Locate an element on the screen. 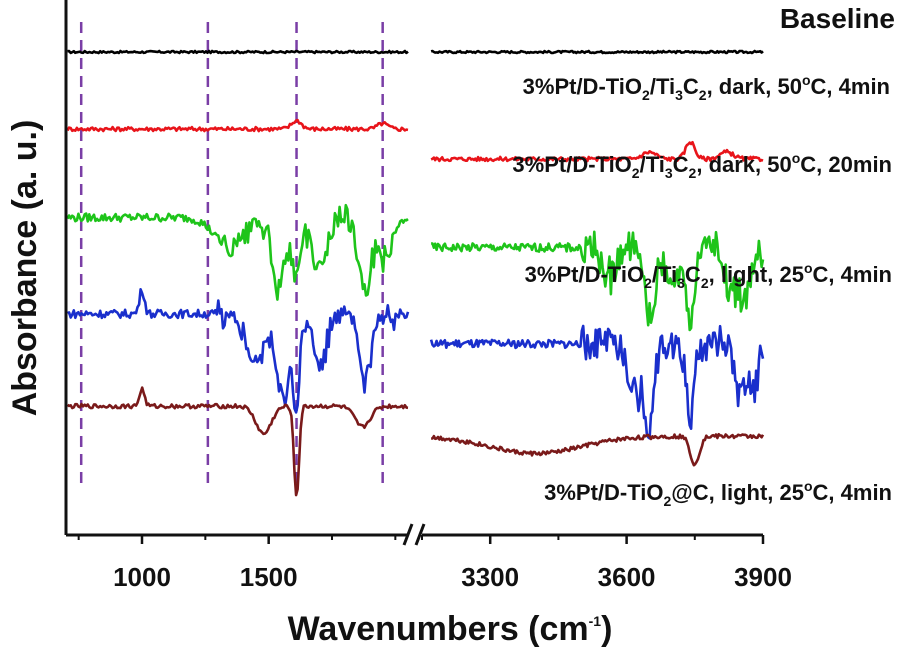  x-ticks is located at coordinates (421, 539).